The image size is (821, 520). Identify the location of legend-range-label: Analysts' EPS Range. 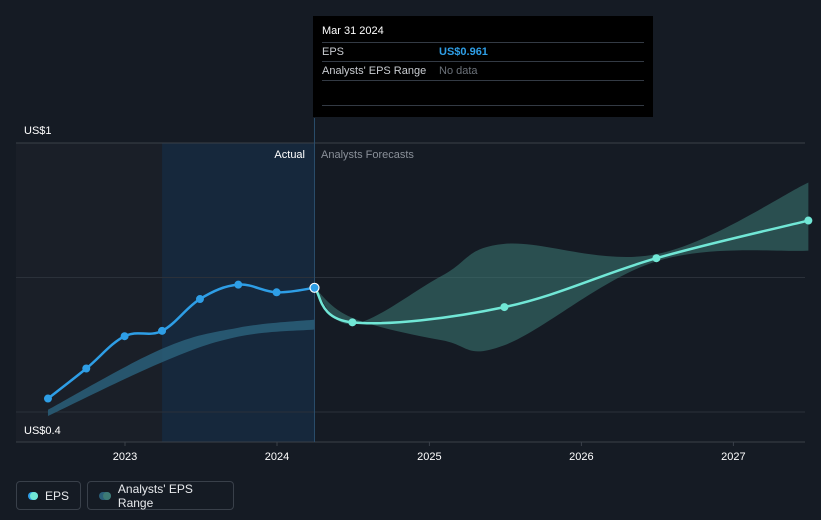
(155, 495).